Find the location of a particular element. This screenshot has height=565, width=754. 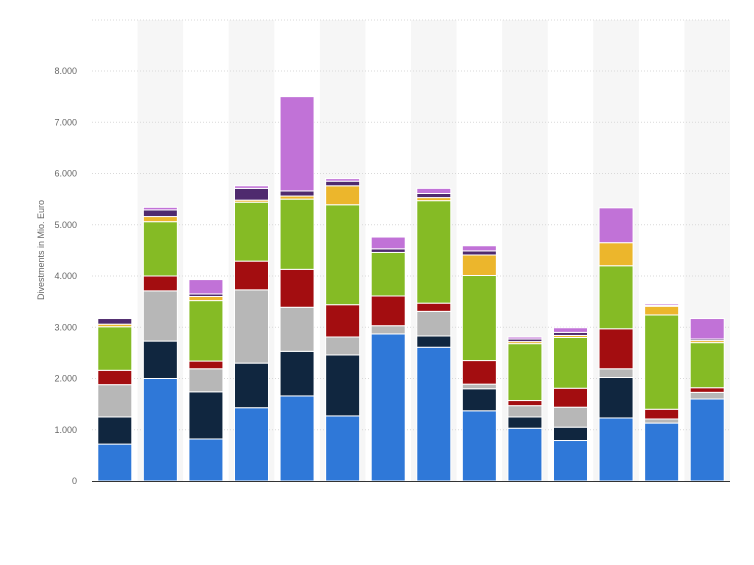

y-tick-label: 4.000 is located at coordinates (65, 276).